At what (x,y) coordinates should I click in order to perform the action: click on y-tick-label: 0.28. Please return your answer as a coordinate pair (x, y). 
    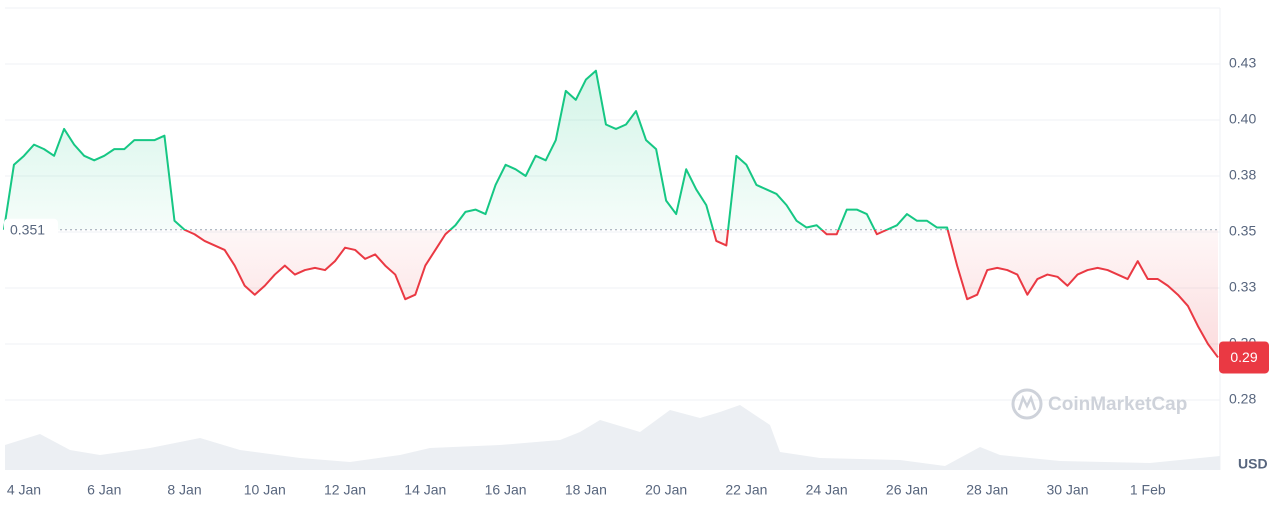
    Looking at the image, I should click on (1242, 399).